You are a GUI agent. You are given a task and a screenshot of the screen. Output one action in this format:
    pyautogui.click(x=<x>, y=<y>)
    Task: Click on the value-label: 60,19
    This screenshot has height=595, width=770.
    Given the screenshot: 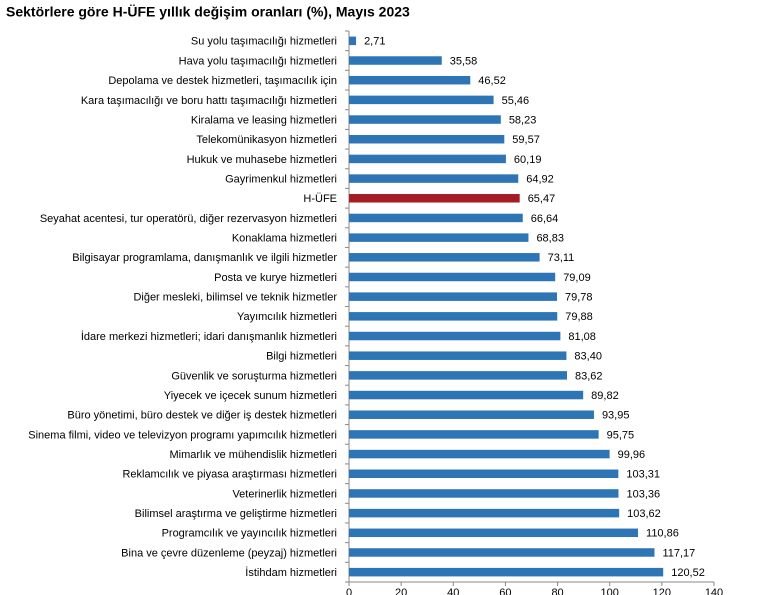 What is the action you would take?
    pyautogui.click(x=528, y=160)
    